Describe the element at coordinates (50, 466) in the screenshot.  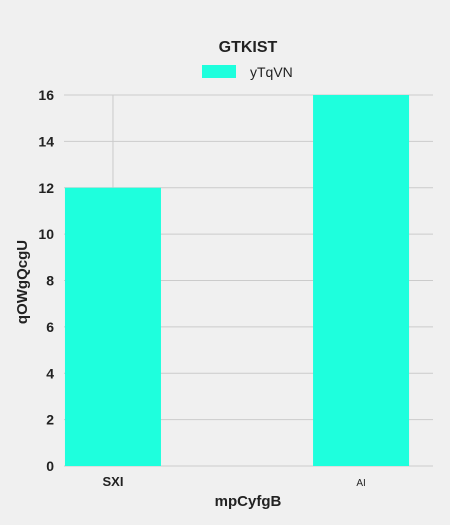
I see `y-tick-label-0: 0` at that location.